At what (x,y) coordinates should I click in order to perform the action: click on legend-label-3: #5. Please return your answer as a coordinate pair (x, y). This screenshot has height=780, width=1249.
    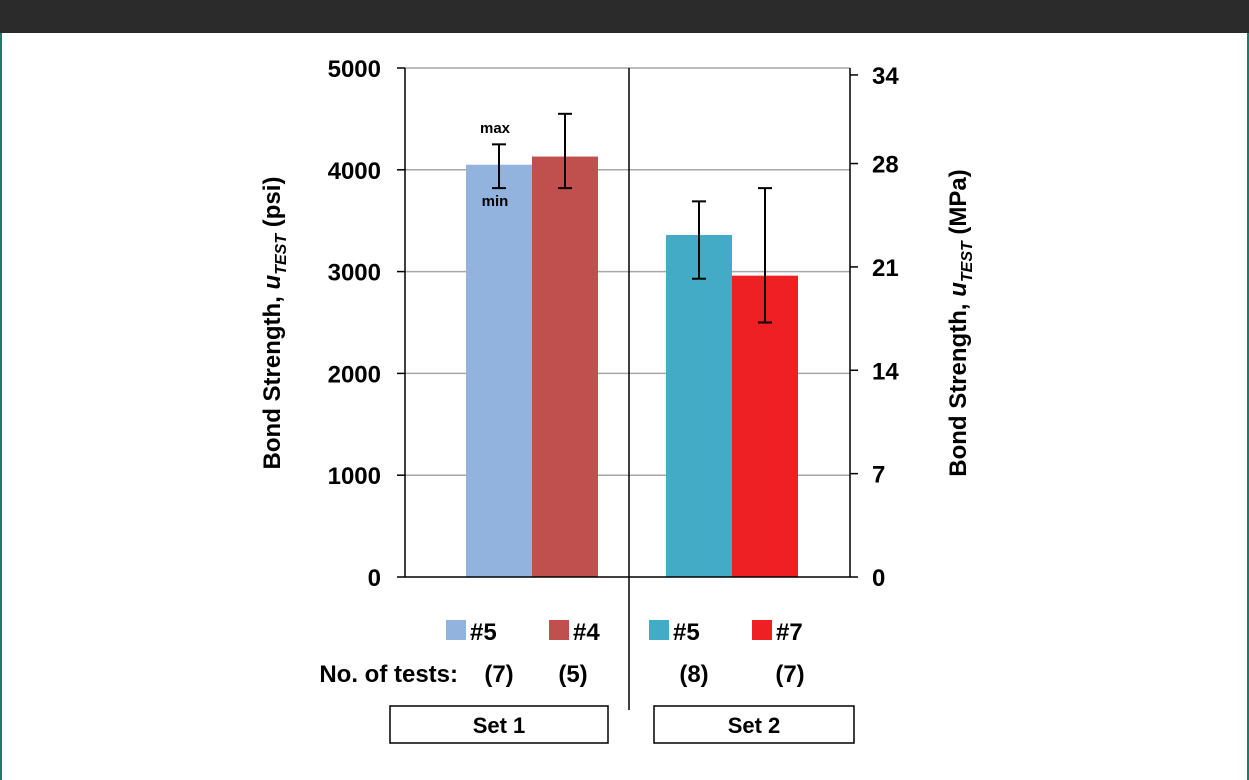
    Looking at the image, I should click on (686, 632).